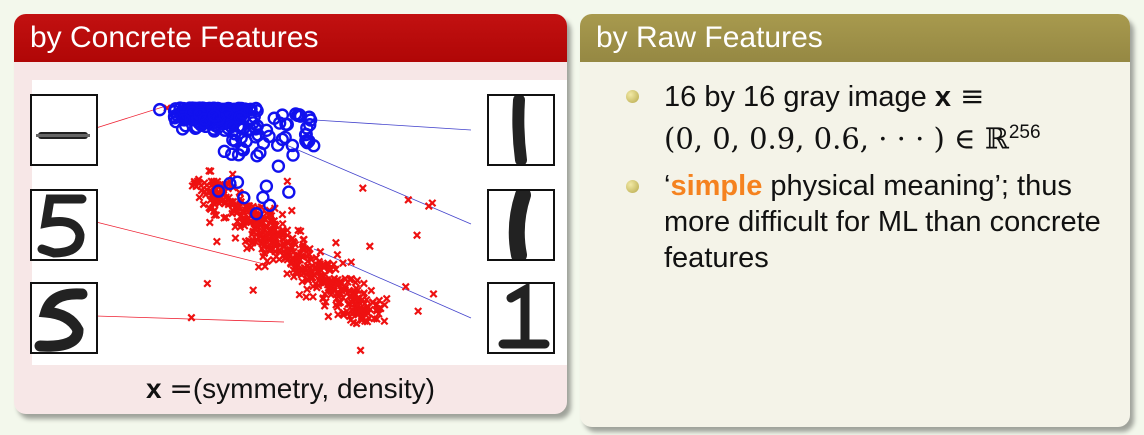  I want to click on highlight-simple: simple, so click(716, 185).